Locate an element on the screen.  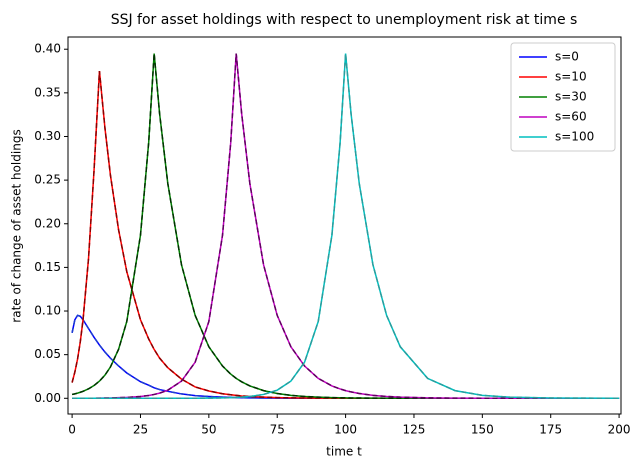
legend-box is located at coordinates (563, 97).